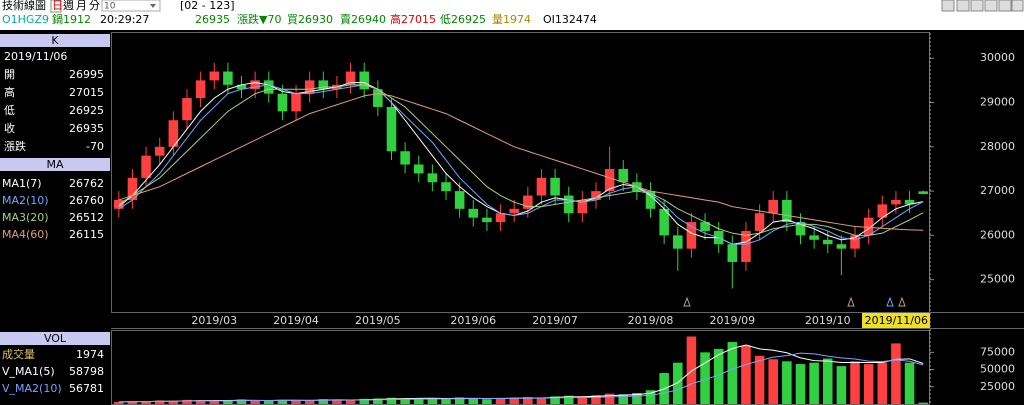 This screenshot has width=1024, height=405. What do you see at coordinates (794, 301) in the screenshot?
I see `signals` at bounding box center [794, 301].